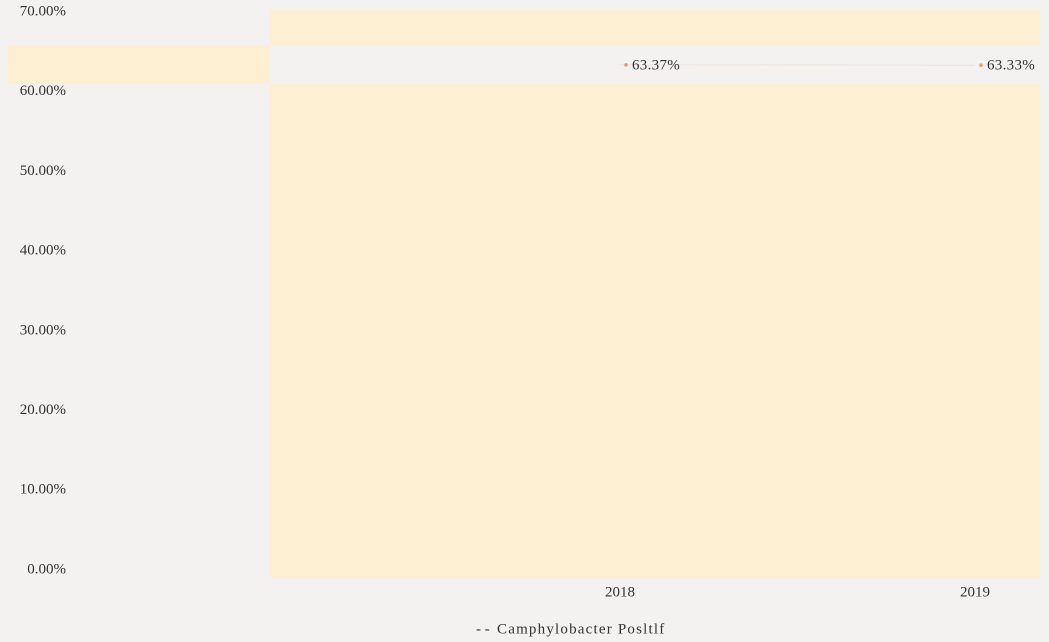 Image resolution: width=1049 pixels, height=642 pixels. What do you see at coordinates (43, 11) in the screenshot?
I see `y-tick-label: 70.00%` at bounding box center [43, 11].